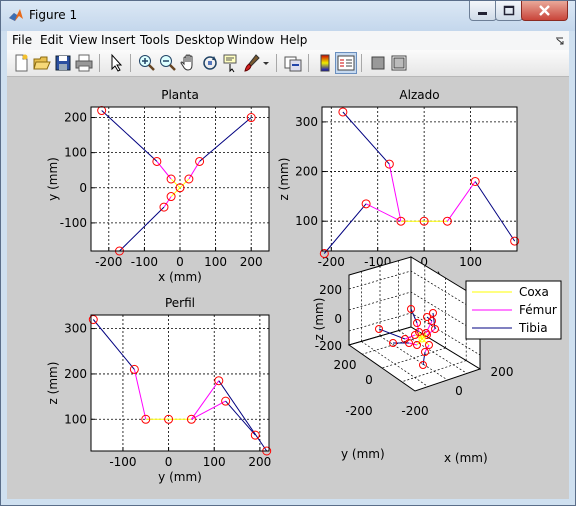 The height and width of the screenshot is (506, 576). What do you see at coordinates (122, 462) in the screenshot?
I see `tick-label-x: -100` at bounding box center [122, 462].